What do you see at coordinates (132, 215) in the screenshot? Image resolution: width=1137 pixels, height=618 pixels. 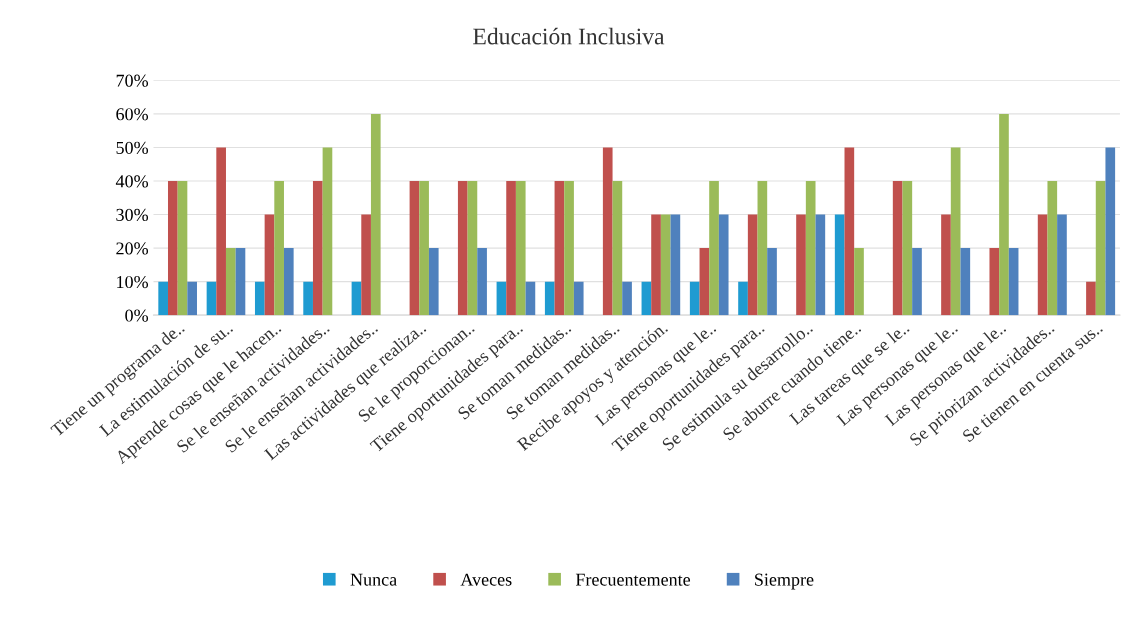 I see `y-tick-label: 30%` at bounding box center [132, 215].